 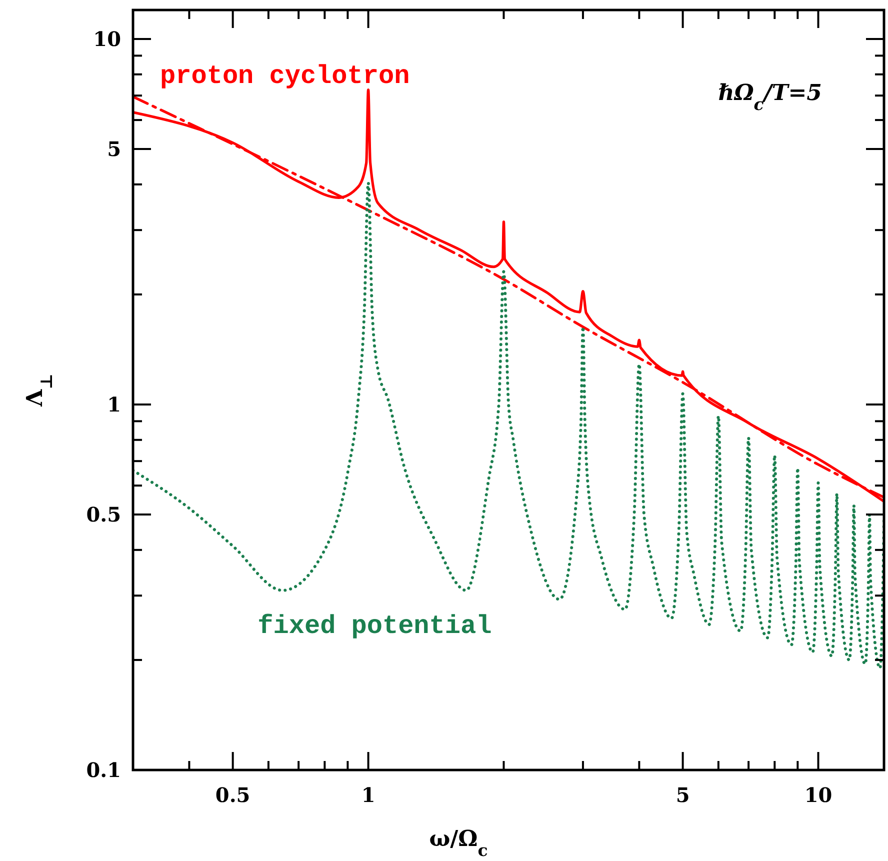 What do you see at coordinates (683, 795) in the screenshot?
I see `x-tick-label: 5` at bounding box center [683, 795].